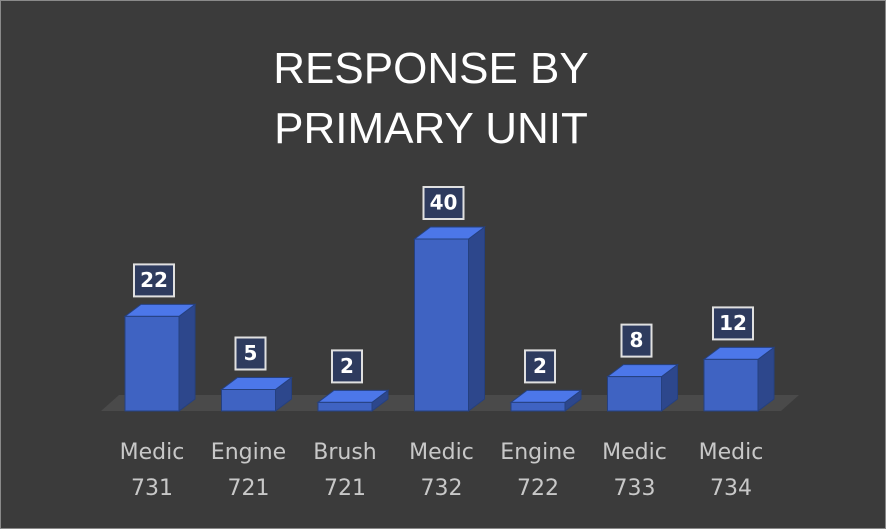  I want to click on value-label: 8, so click(637, 340).